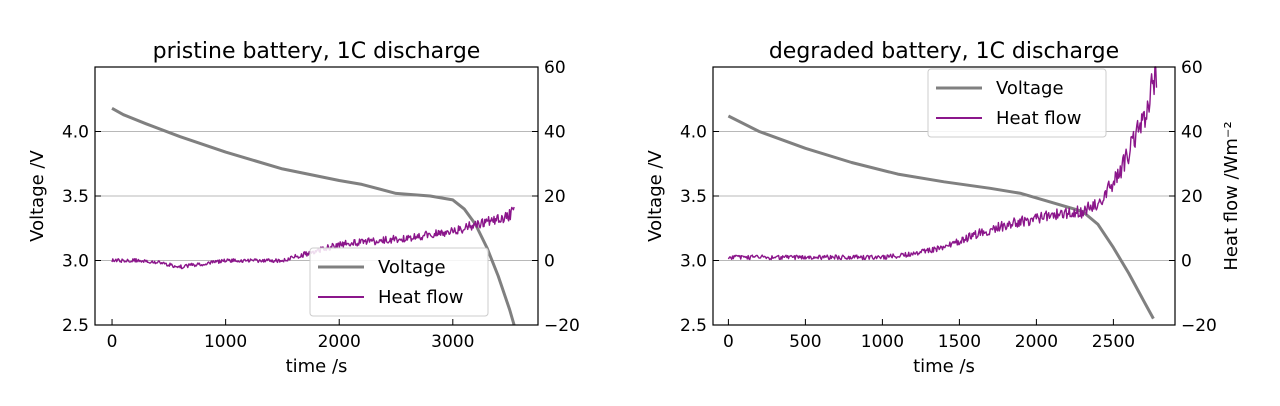  What do you see at coordinates (959, 342) in the screenshot?
I see `x-tick-label: 1500` at bounding box center [959, 342].